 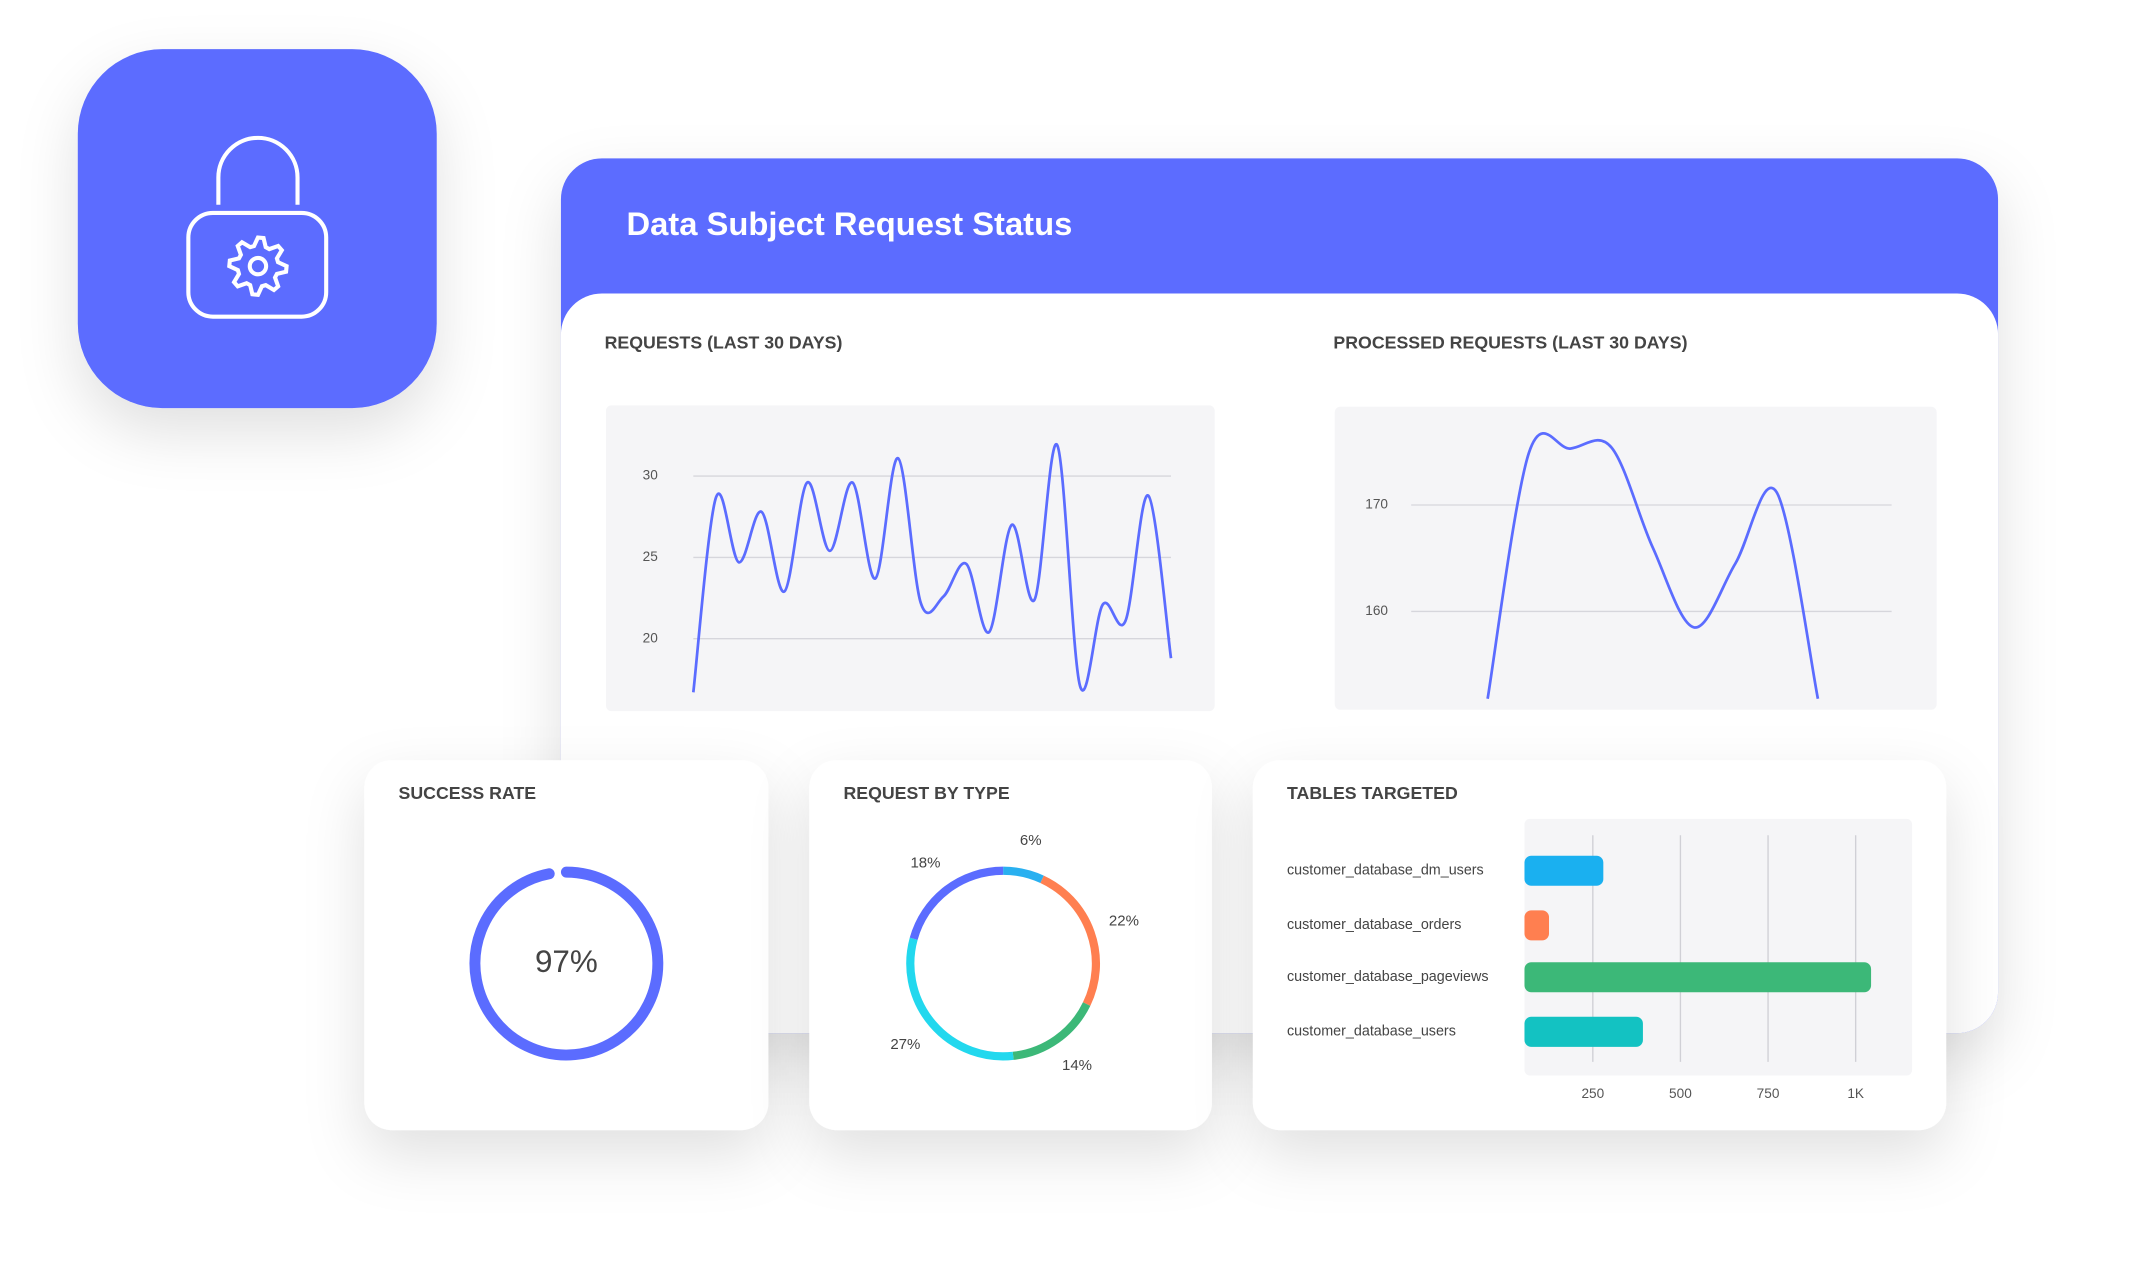 I want to click on header-title: Data Subject Request Status, so click(x=849, y=223).